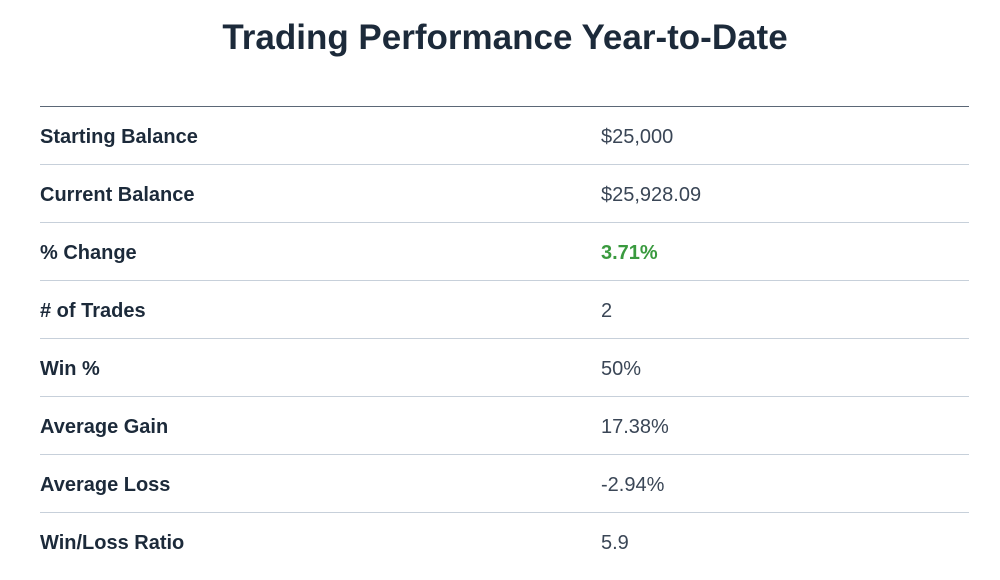 This screenshot has width=1000, height=580. Describe the element at coordinates (504, 484) in the screenshot. I see `table-row-average-loss: Average Loss -2.94%` at that location.